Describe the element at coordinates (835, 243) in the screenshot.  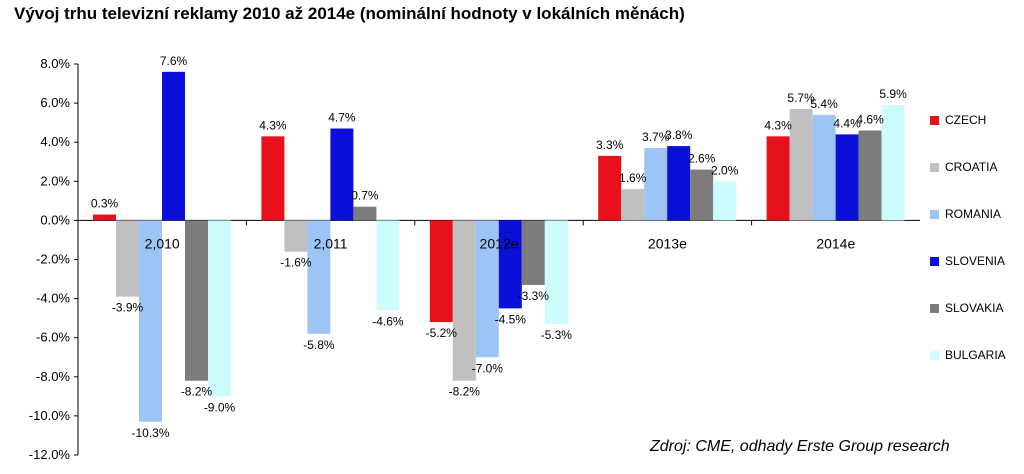
I see `category-label: 2014e` at that location.